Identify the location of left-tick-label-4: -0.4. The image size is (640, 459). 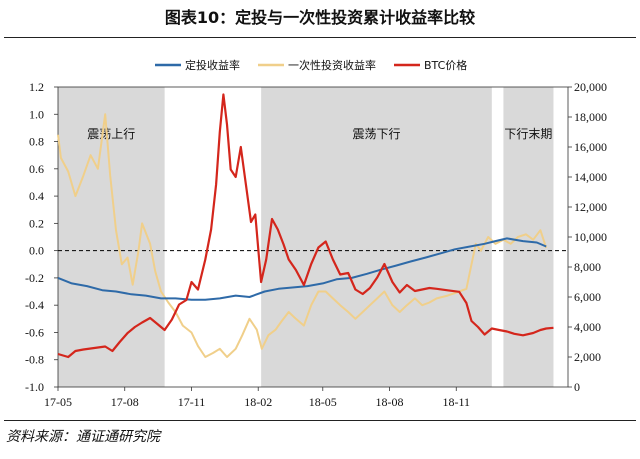
(34, 305).